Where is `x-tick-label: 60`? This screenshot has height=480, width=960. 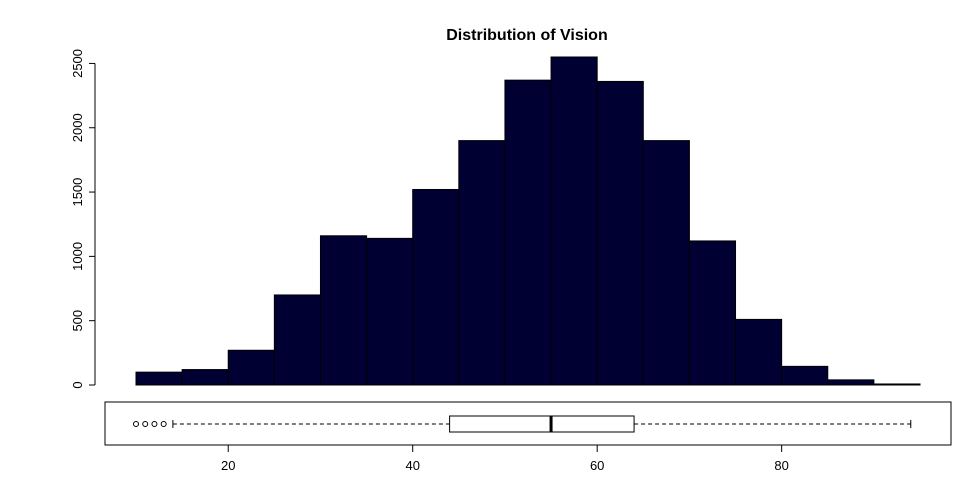 x-tick-label: 60 is located at coordinates (597, 465).